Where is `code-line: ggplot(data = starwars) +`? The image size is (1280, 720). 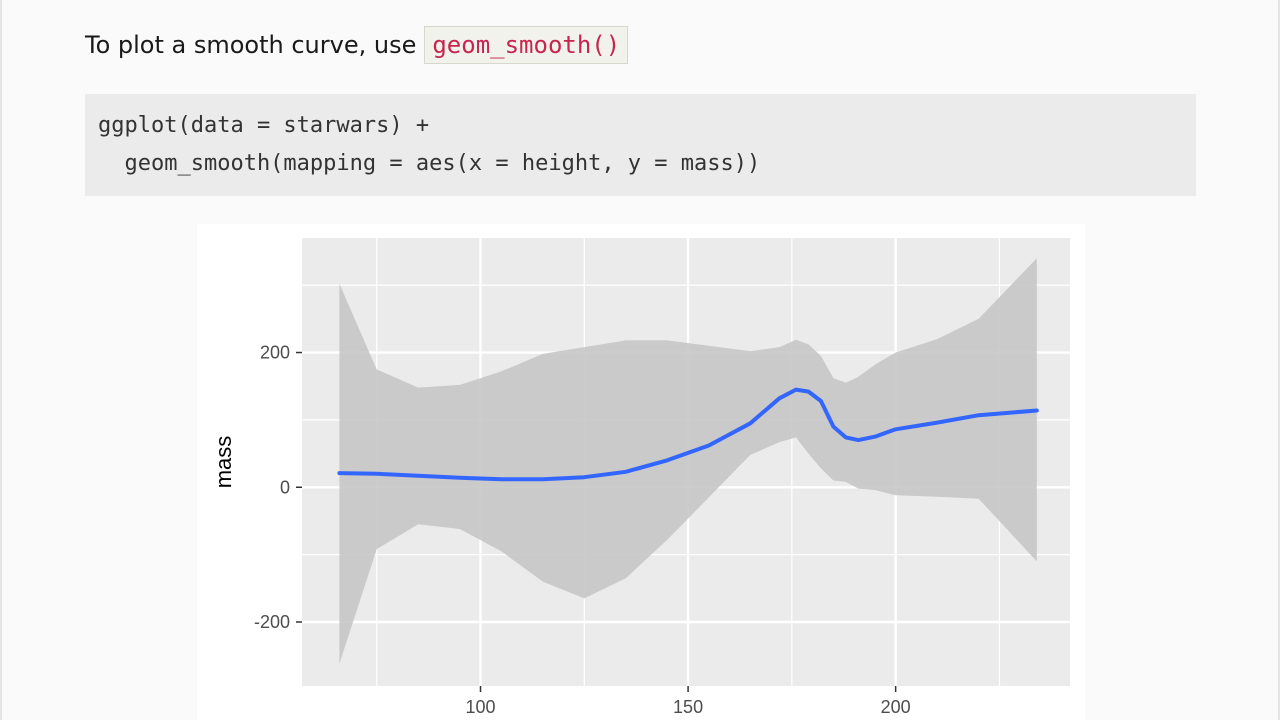 code-line: ggplot(data = starwars) + is located at coordinates (264, 125).